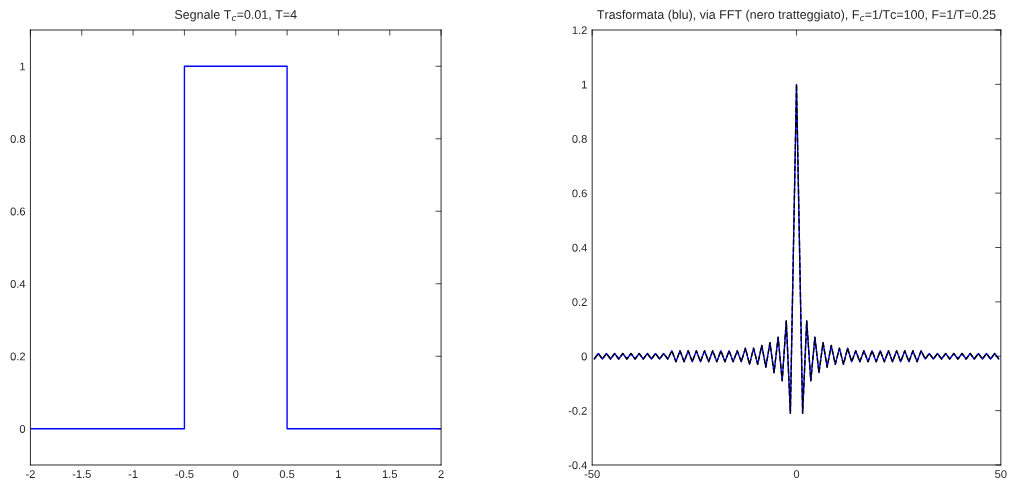 This screenshot has width=1014, height=500. I want to click on chart-title: Trasformata (blu), via FFT (nero tratteggiato), F$_{c}$=1/Tc=100, F=1/T=0.25, so click(796, 15).